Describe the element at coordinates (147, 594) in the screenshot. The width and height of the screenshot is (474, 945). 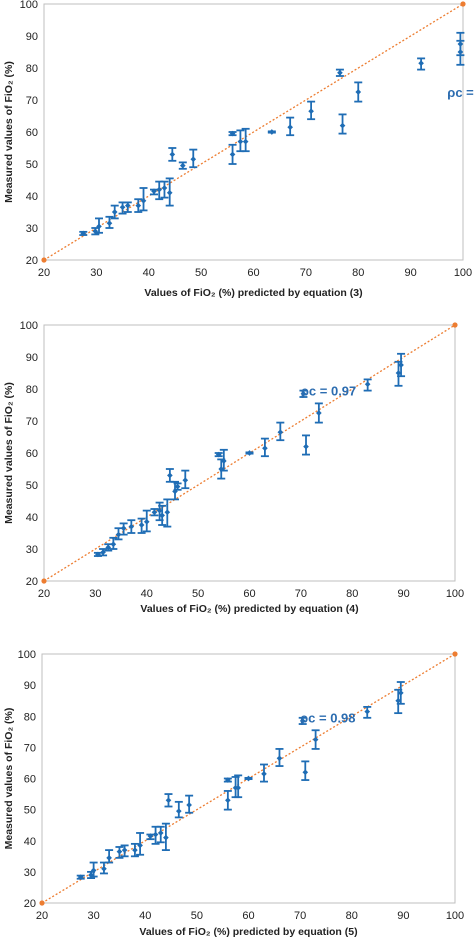
I see `x-tick-label: 40` at that location.